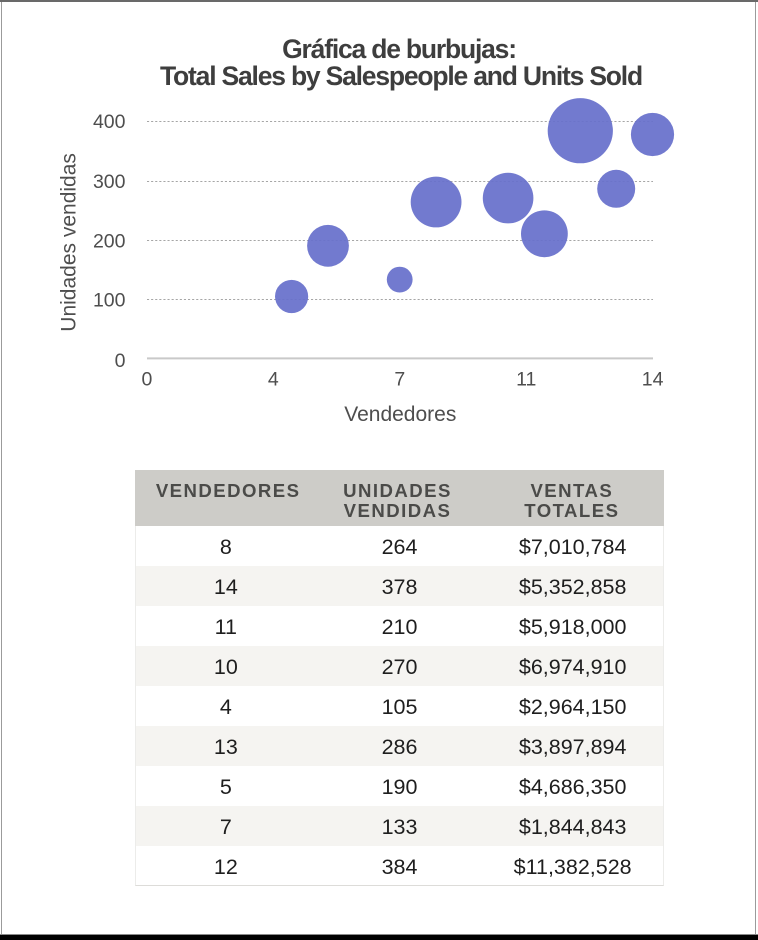  What do you see at coordinates (109, 241) in the screenshot?
I see `svg-text: 200` at bounding box center [109, 241].